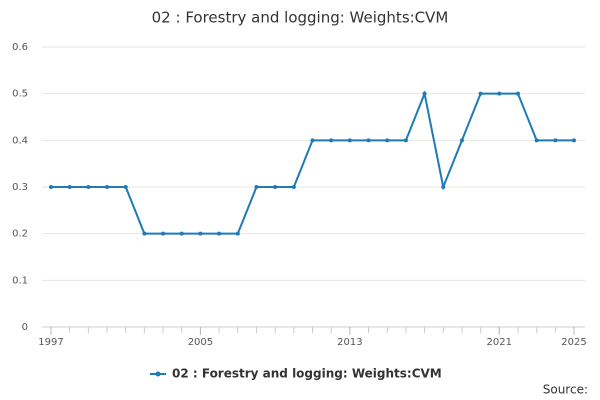 The height and width of the screenshot is (400, 600). What do you see at coordinates (499, 342) in the screenshot?
I see `x-tick-label: 2021` at bounding box center [499, 342].